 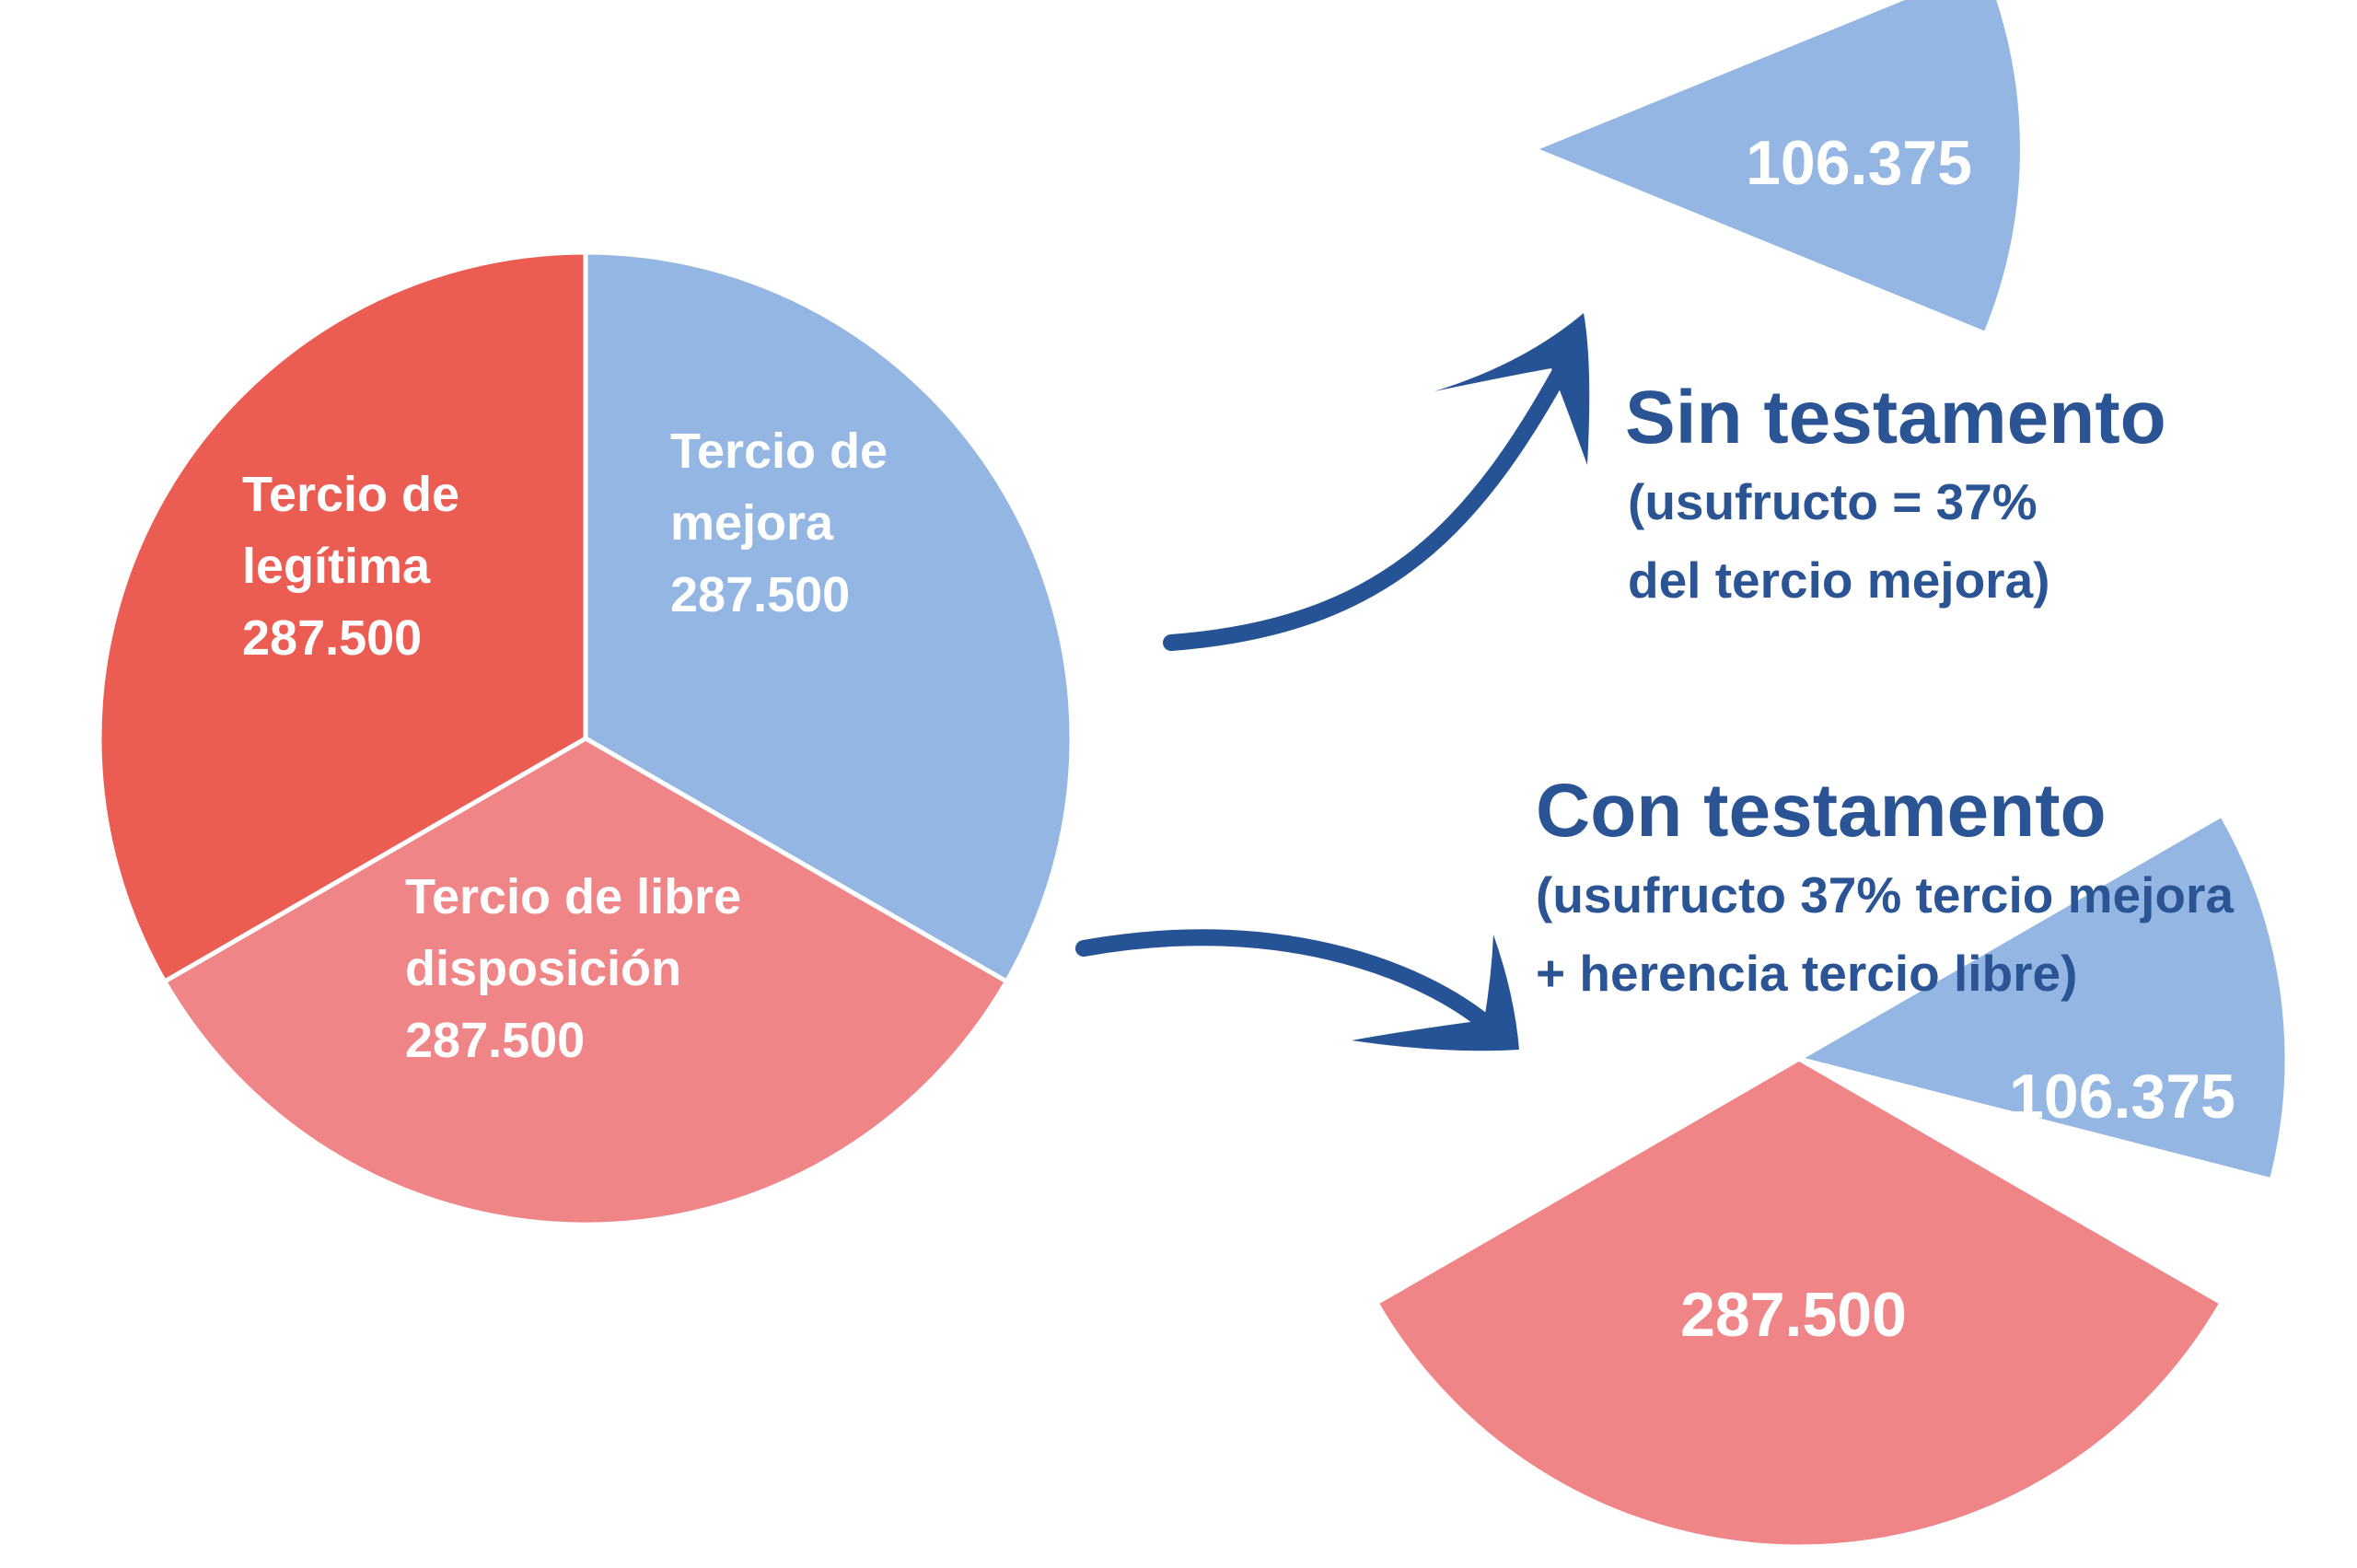 I want to click on label-libre: Tercio de libre disposición 287.500, so click(x=580, y=968).